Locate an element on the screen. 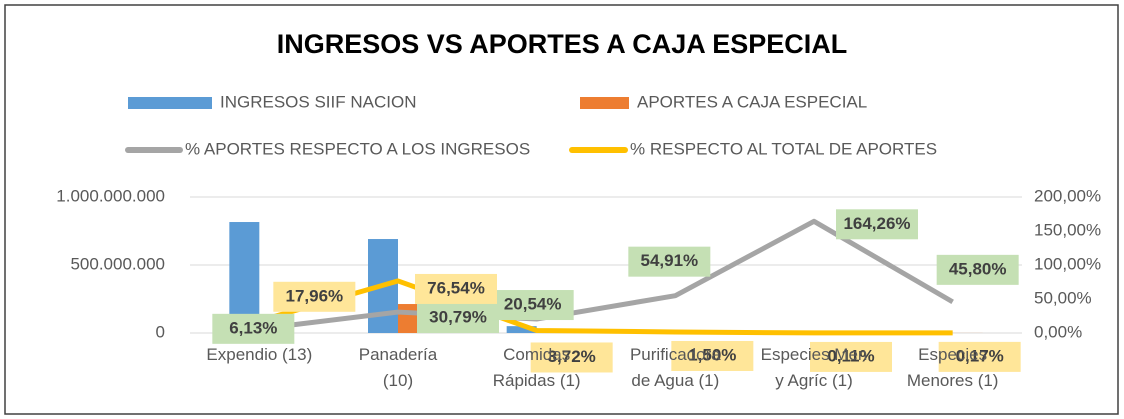 This screenshot has height=419, width=1124. data-label: 6,13% is located at coordinates (253, 327).